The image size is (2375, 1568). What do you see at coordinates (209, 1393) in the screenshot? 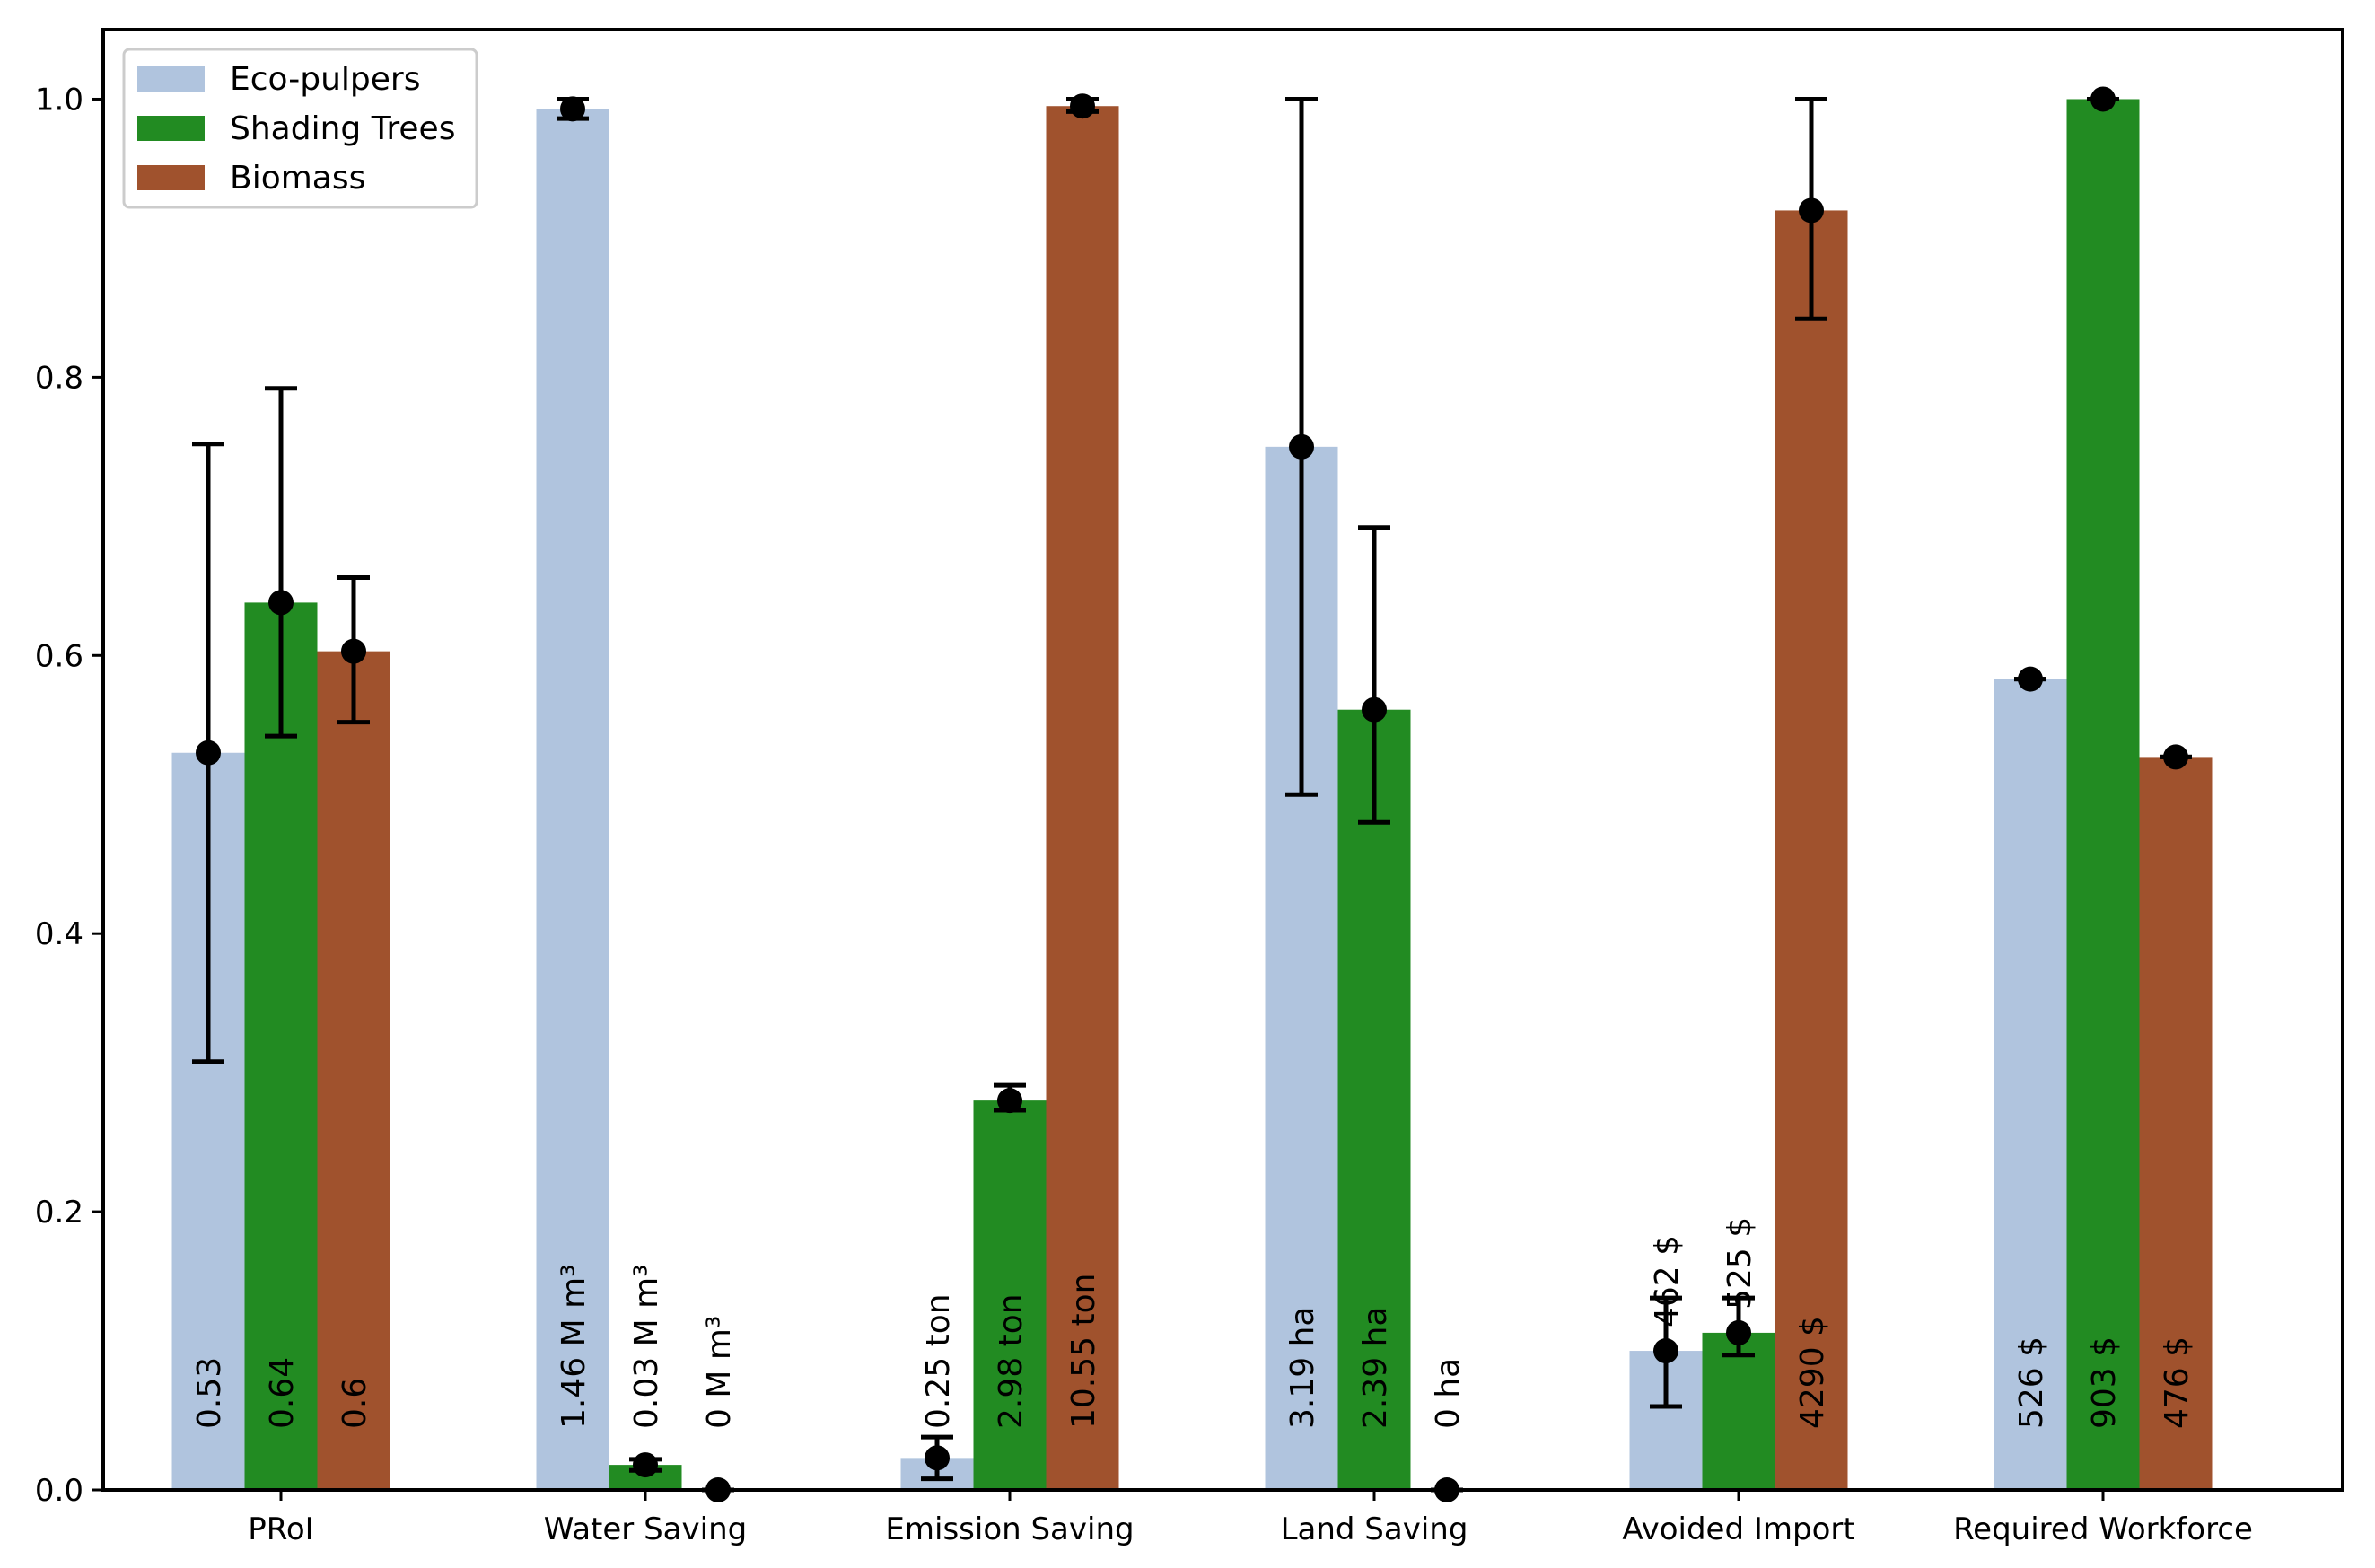
I see `bar-label-0-0: 0.53` at bounding box center [209, 1393].